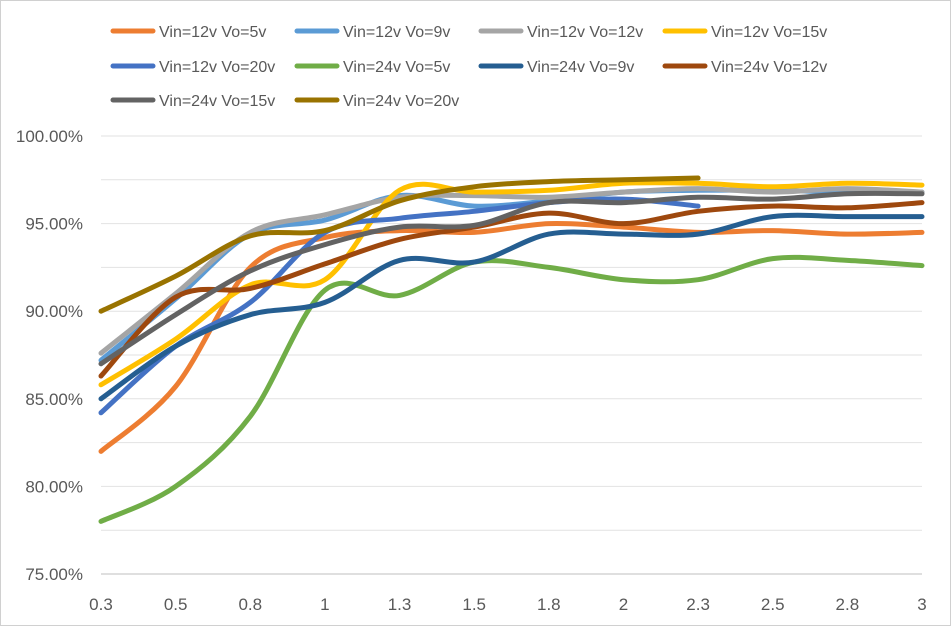 This screenshot has width=951, height=627. I want to click on x-tick-label: 2, so click(623, 604).